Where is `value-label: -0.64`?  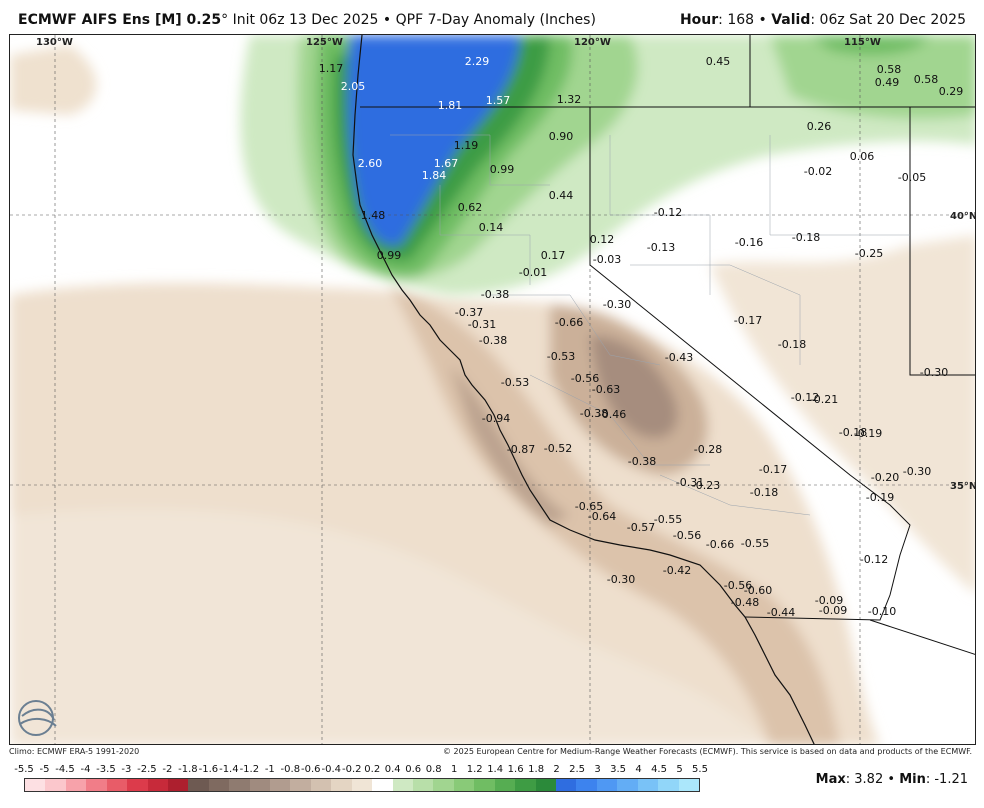 value-label: -0.64 is located at coordinates (602, 516).